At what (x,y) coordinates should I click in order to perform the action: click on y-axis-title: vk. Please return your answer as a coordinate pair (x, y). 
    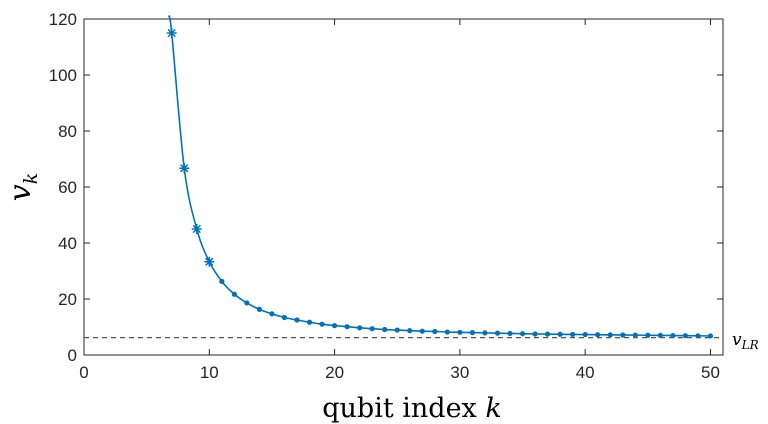
    Looking at the image, I should click on (22, 187).